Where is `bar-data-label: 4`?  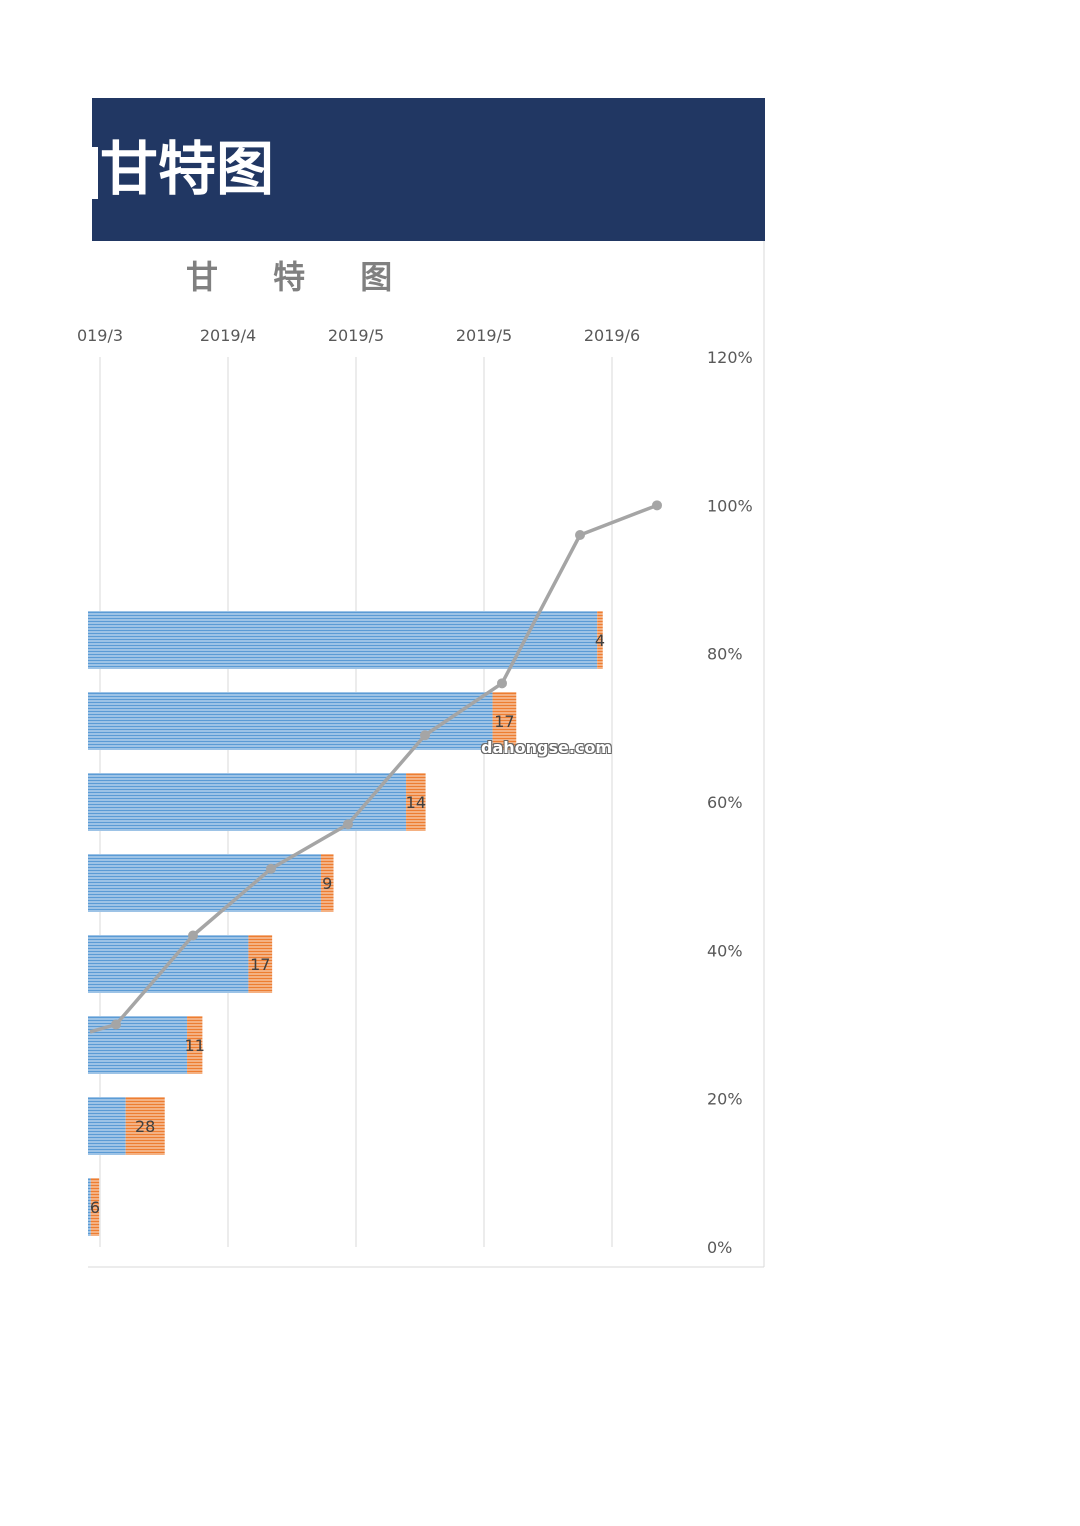 bar-data-label: 4 is located at coordinates (600, 640).